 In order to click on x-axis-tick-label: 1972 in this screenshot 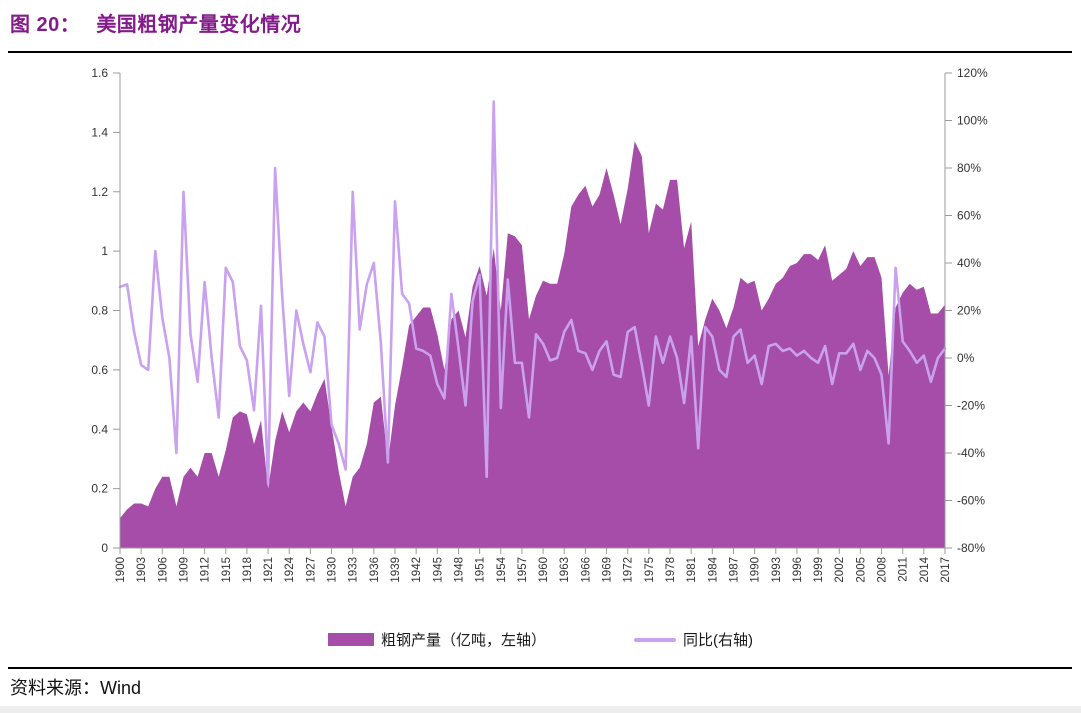, I will do `click(629, 570)`.